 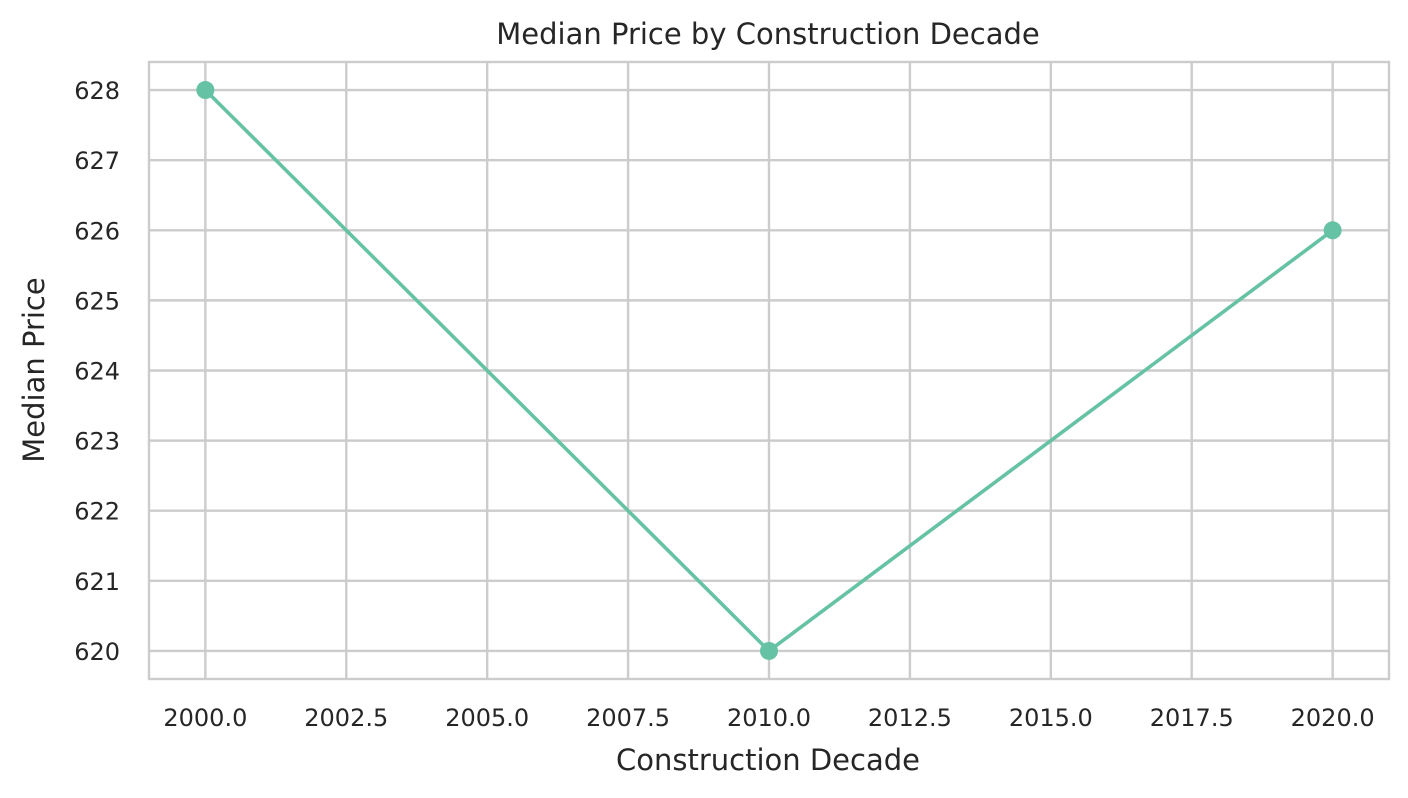 I want to click on y-tick-label: 621, so click(x=97, y=582).